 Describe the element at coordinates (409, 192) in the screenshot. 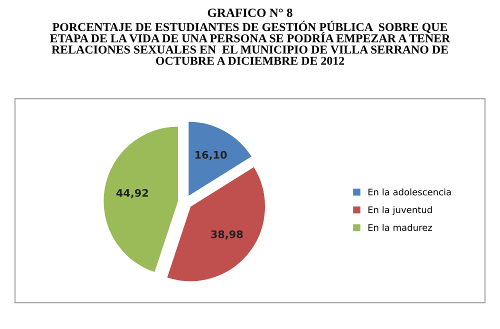

I see `legend-label: En la adolescencia` at that location.